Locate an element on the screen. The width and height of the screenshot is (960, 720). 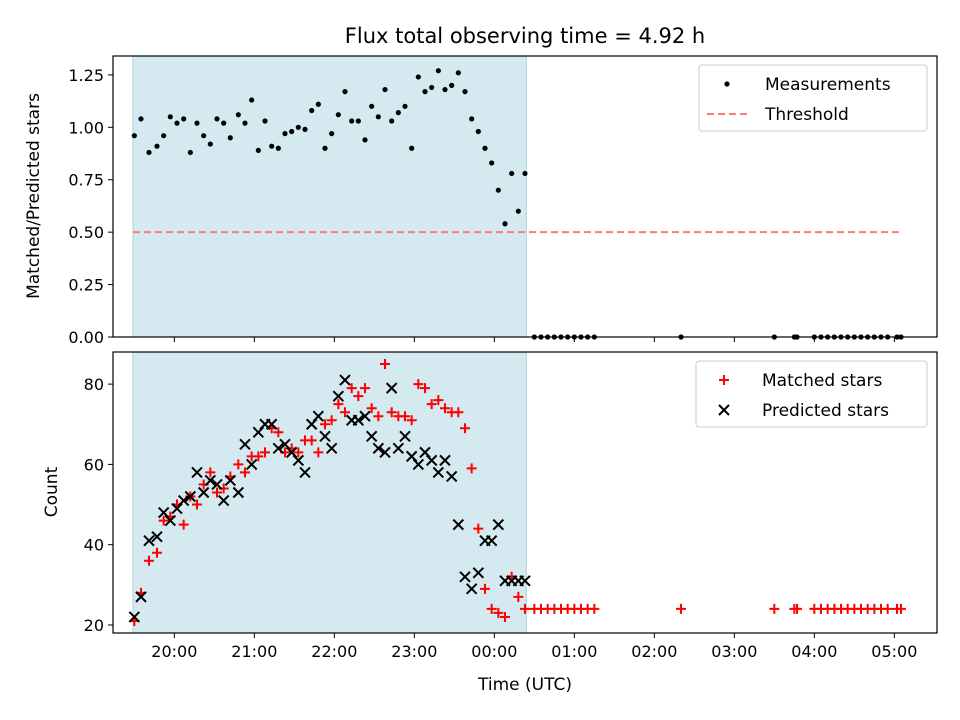
x-tick-label: 20:00 is located at coordinates (174, 651).